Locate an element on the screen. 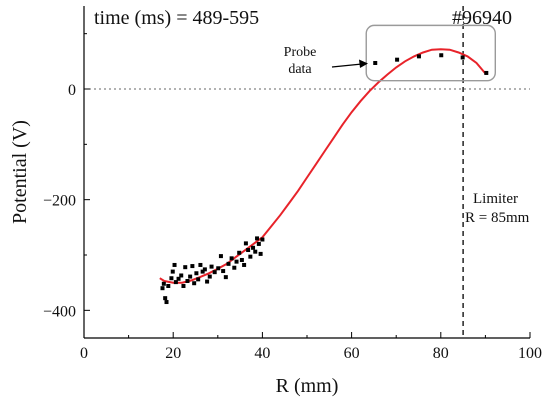 Image resolution: width=550 pixels, height=408 pixels. x-axis-title: R (mm) is located at coordinates (307, 386).